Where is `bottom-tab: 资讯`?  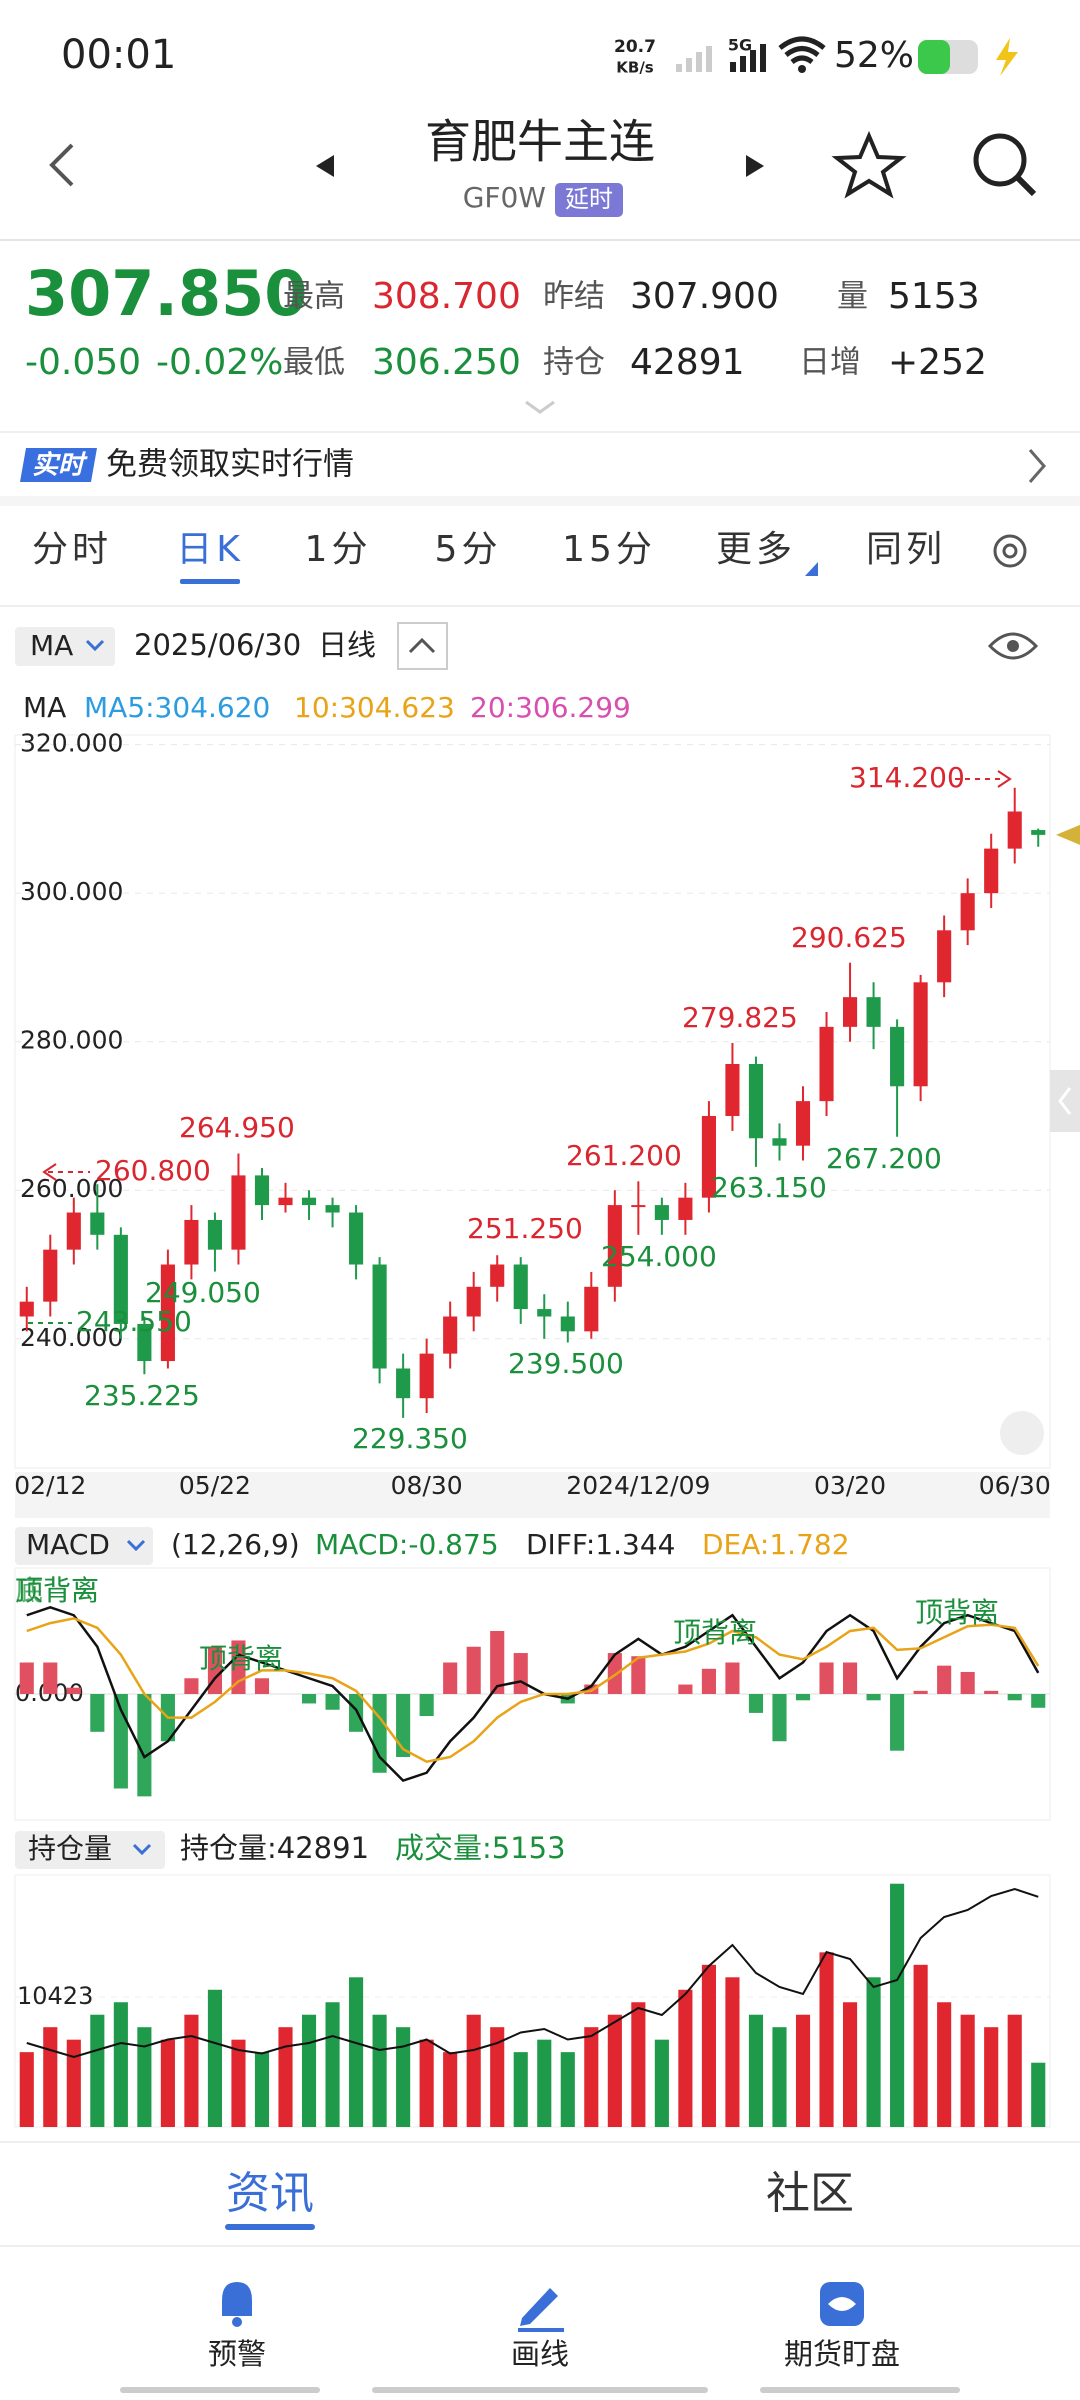
bottom-tab: 资讯 is located at coordinates (270, 2193).